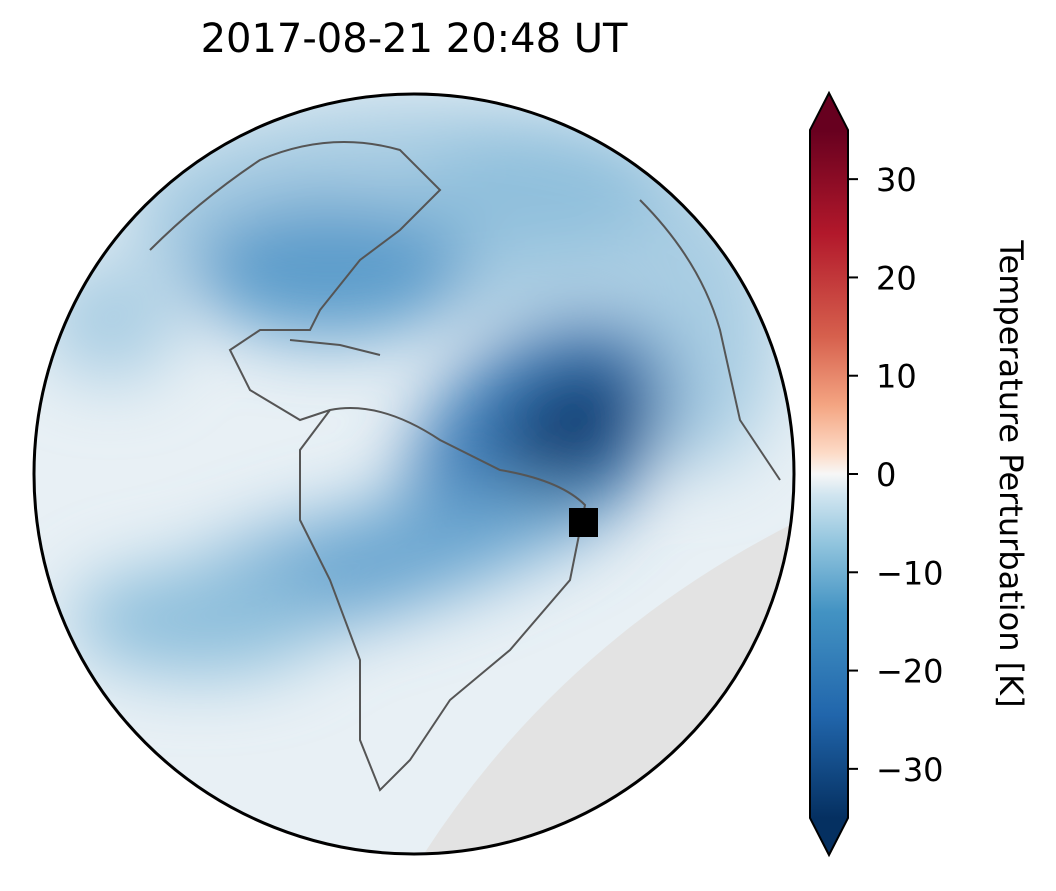  I want to click on colorbar-tick-label: −20, so click(910, 672).